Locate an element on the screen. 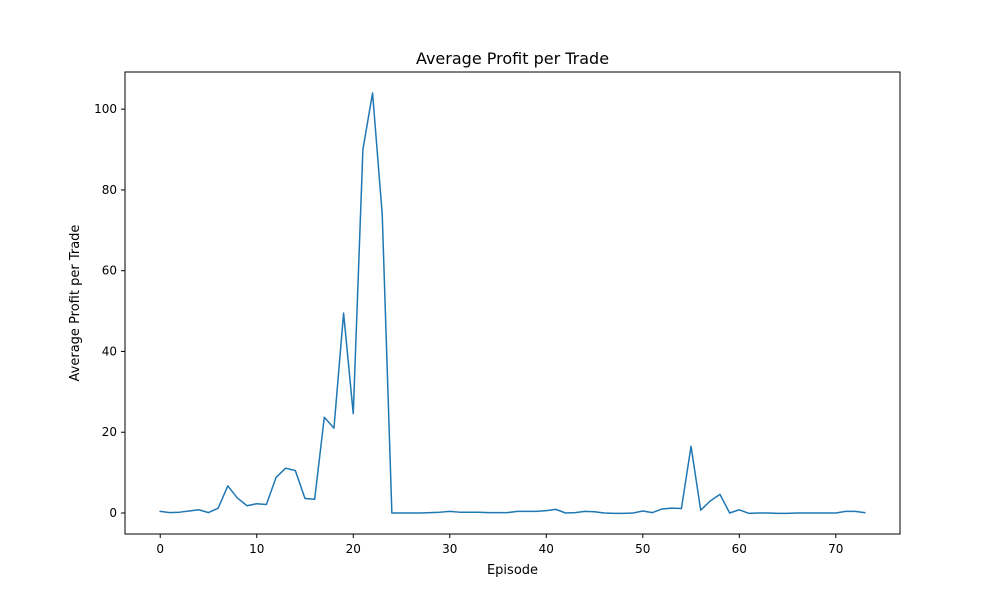 Image resolution: width=1000 pixels, height=605 pixels. x-tick-label: 70 is located at coordinates (835, 549).